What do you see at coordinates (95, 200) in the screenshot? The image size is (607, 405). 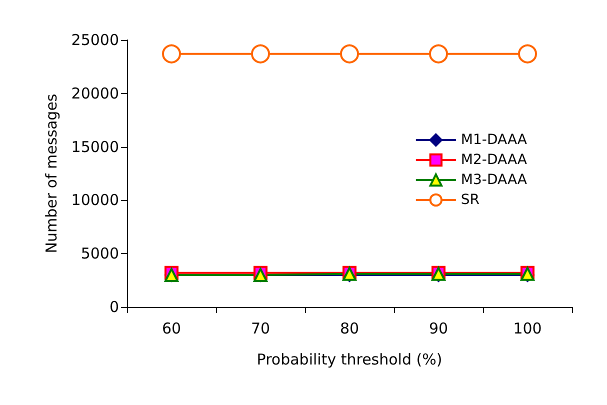 I see `y-tick-label: 10000` at bounding box center [95, 200].